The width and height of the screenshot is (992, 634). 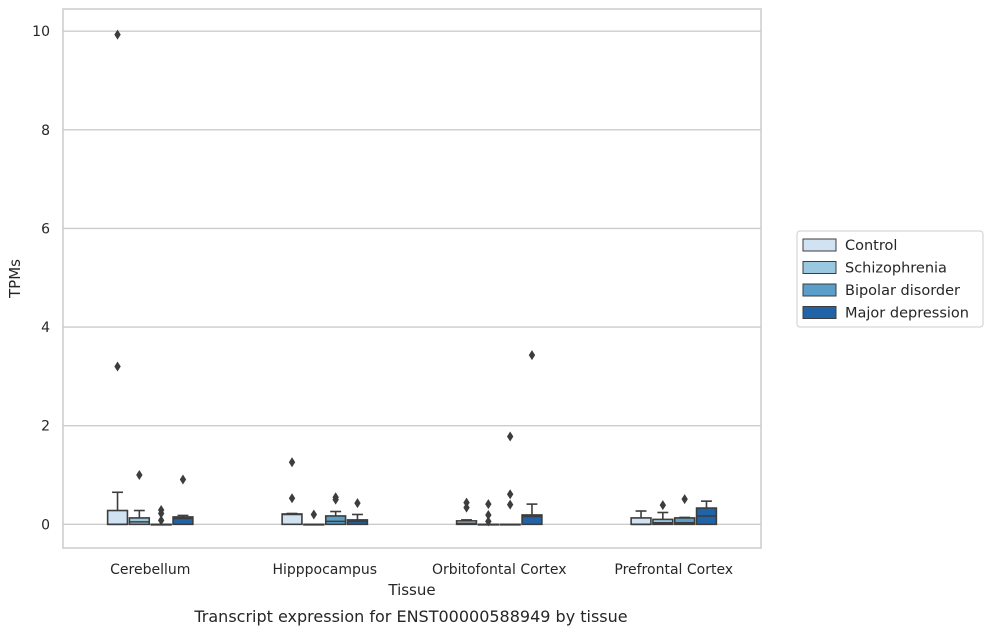 What do you see at coordinates (45, 131) in the screenshot?
I see `y-tick-label: 8` at bounding box center [45, 131].